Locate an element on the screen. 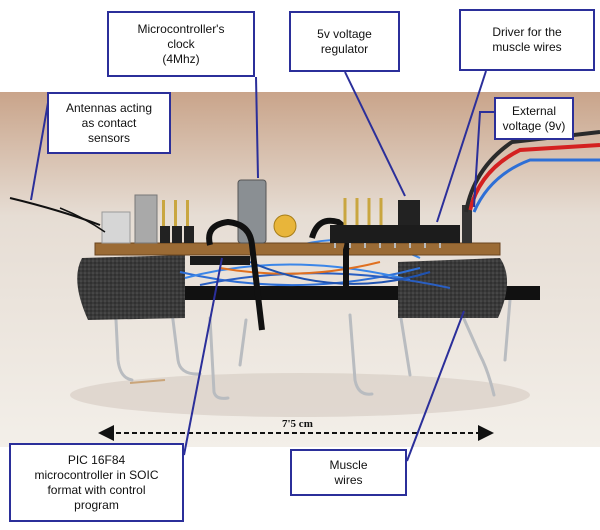  callout-voltage-line-2: voltage (9v) is located at coordinates (534, 125).